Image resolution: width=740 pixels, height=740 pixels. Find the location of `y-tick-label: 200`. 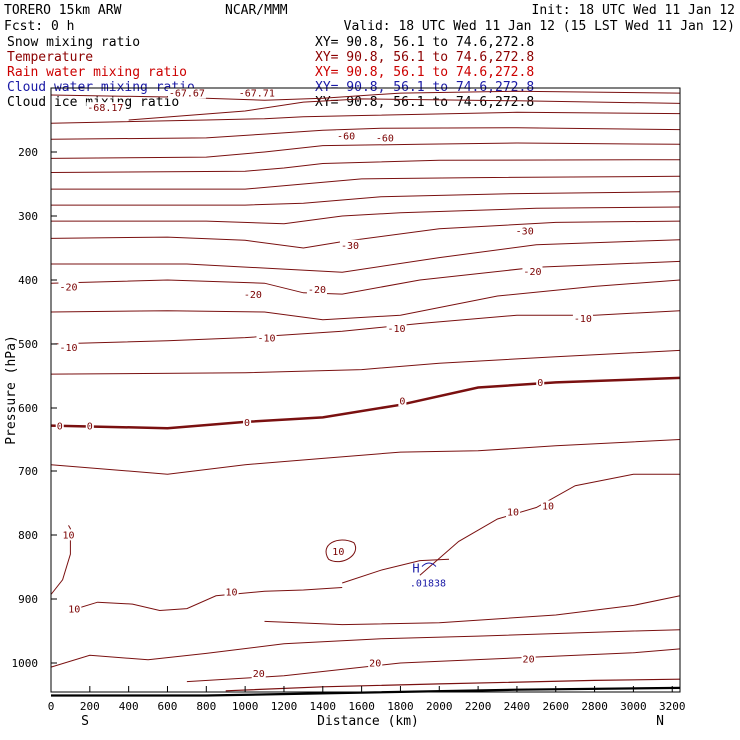

y-tick-label: 200 is located at coordinates (28, 152).